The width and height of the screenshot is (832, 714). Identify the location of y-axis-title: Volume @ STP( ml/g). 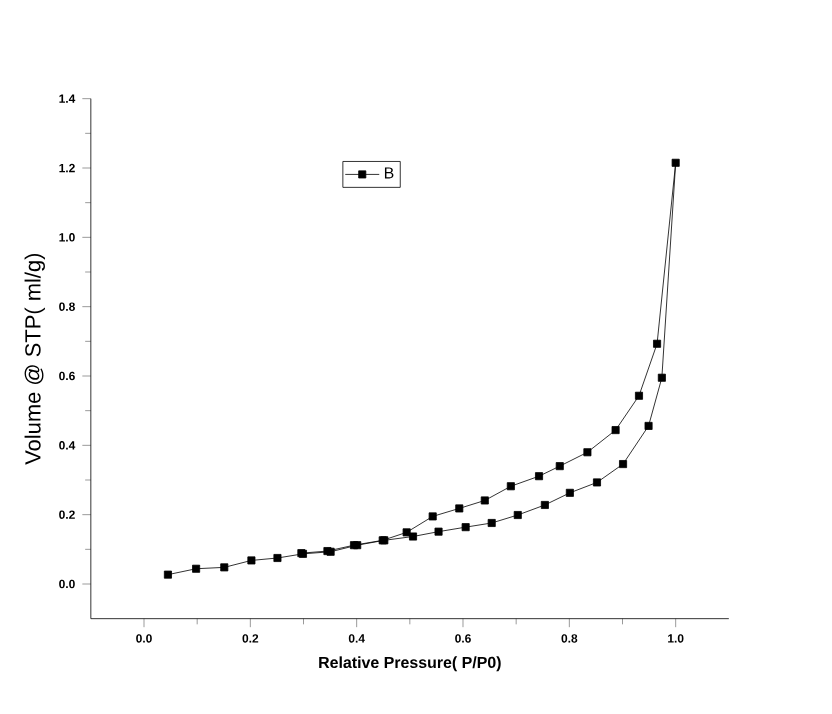
(34, 359).